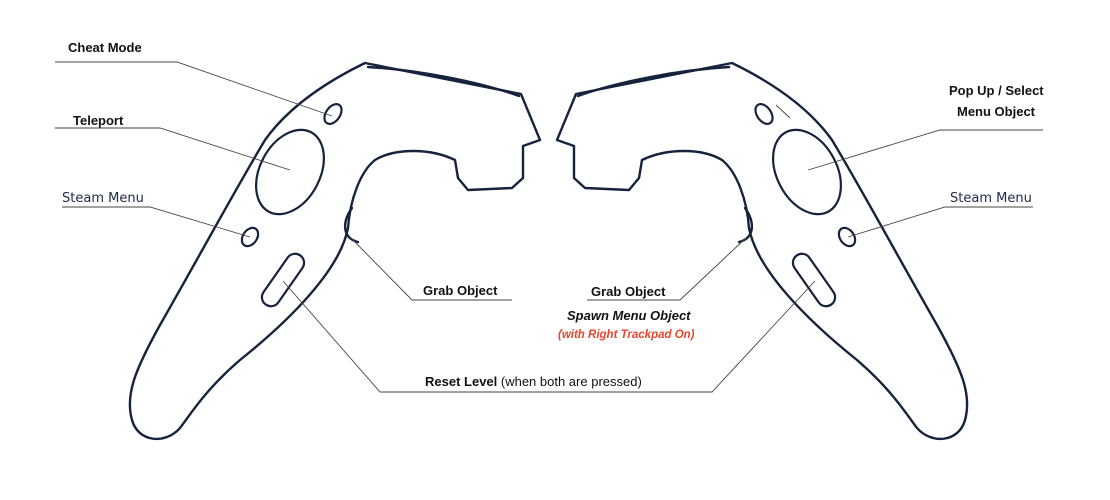  Describe the element at coordinates (173, 149) in the screenshot. I see `leader-teleport` at that location.